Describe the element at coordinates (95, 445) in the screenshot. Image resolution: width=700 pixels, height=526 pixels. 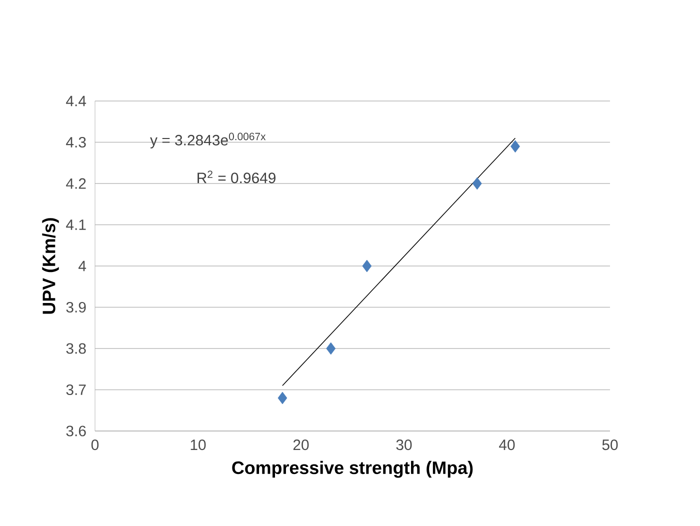
I see `x-tick-label: 0` at that location.